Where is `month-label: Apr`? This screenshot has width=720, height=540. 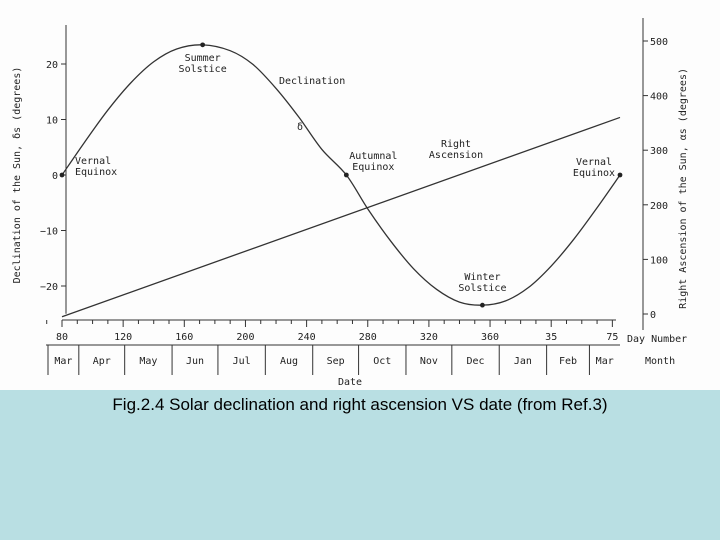 month-label: Apr is located at coordinates (102, 361).